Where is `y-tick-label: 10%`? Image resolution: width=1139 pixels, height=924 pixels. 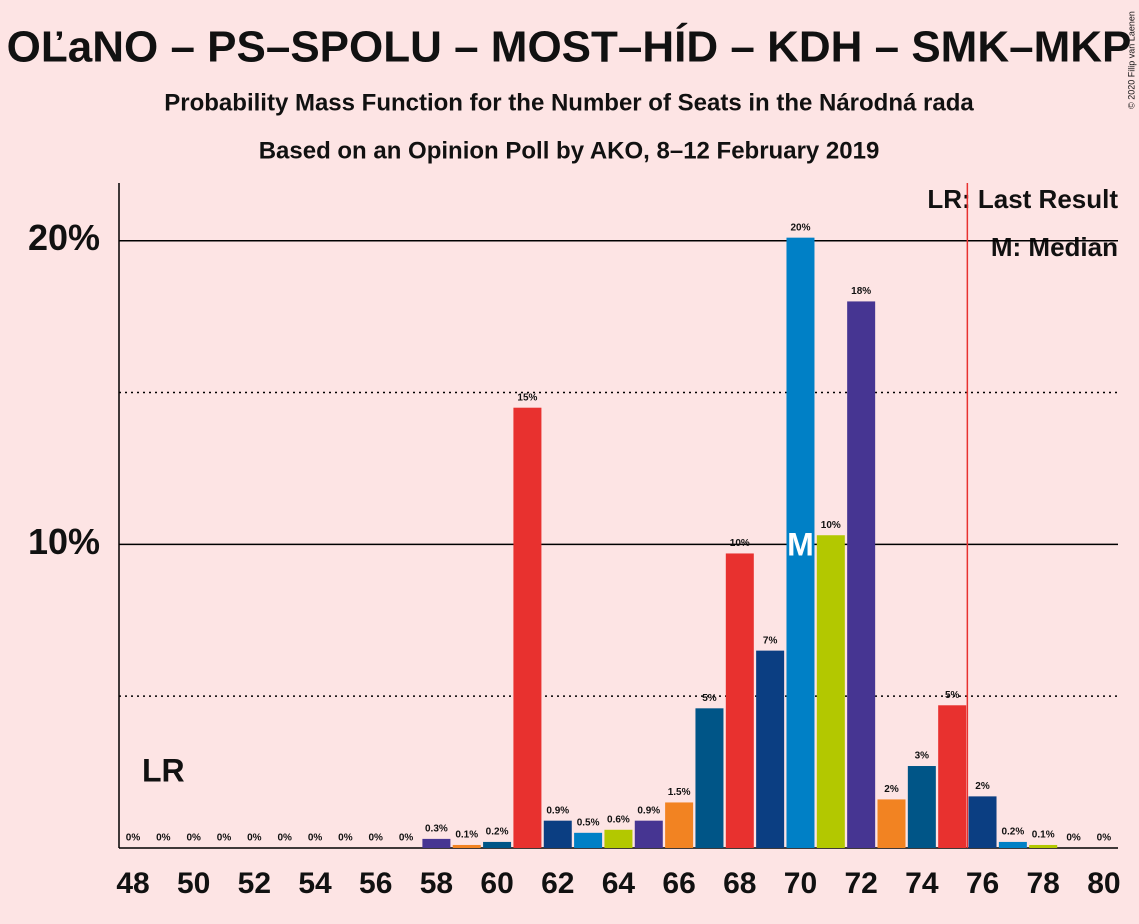
y-tick-label: 10% is located at coordinates (64, 541).